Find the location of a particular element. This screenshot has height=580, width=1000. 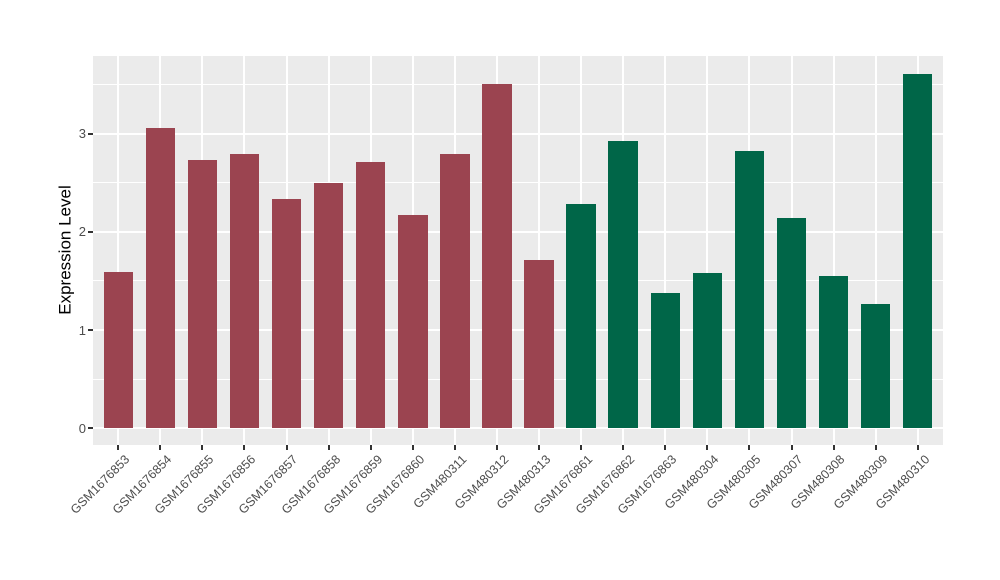

bar-GSM480310 is located at coordinates (918, 251).